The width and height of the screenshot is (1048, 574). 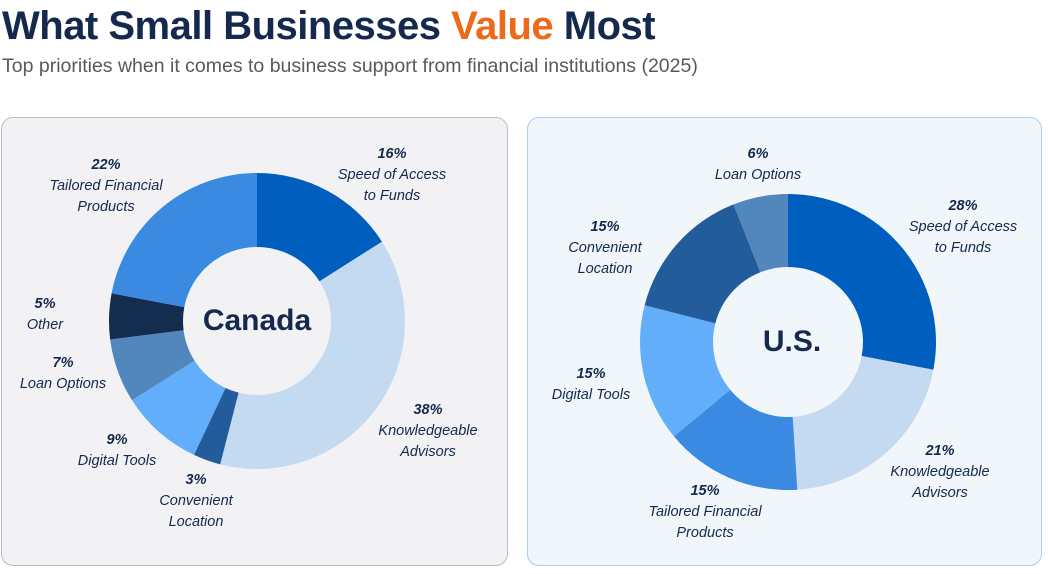 I want to click on page-title: What Small Businesses Value Most, so click(x=329, y=26).